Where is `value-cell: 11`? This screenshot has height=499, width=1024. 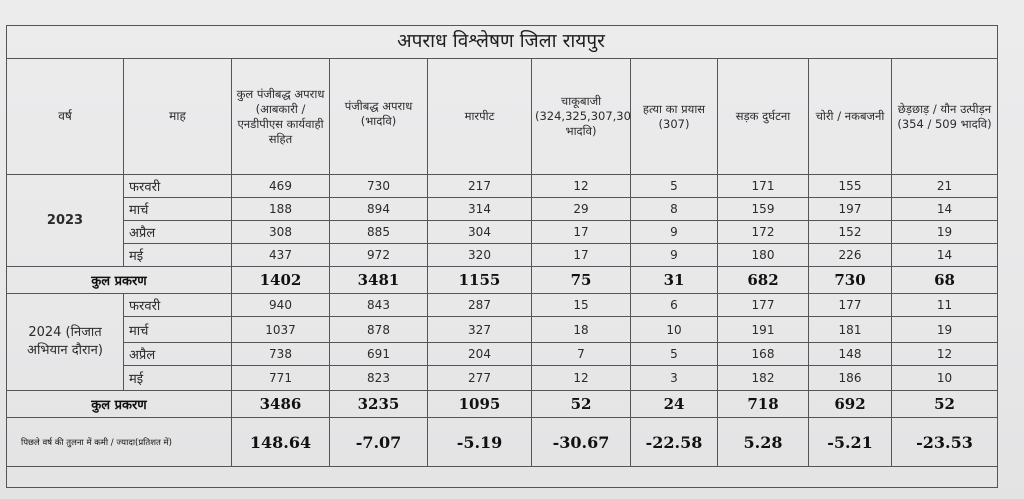 value-cell: 11 is located at coordinates (944, 305).